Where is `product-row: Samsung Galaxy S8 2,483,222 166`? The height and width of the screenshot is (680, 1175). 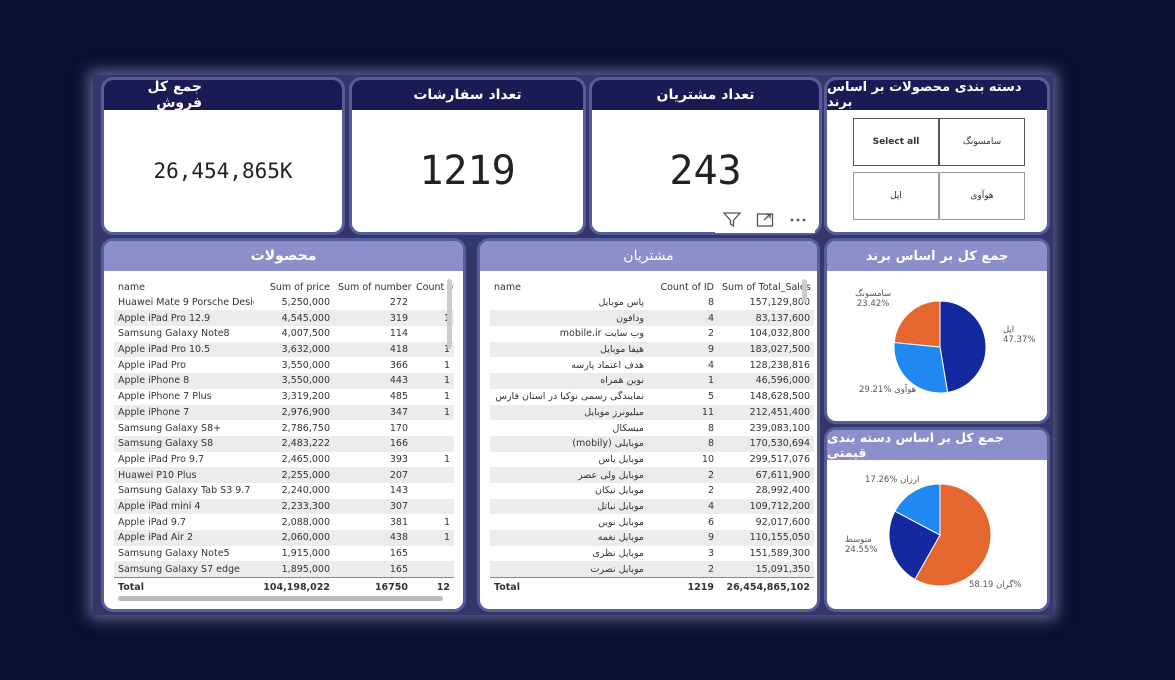 product-row: Samsung Galaxy S8 2,483,222 166 is located at coordinates (284, 443).